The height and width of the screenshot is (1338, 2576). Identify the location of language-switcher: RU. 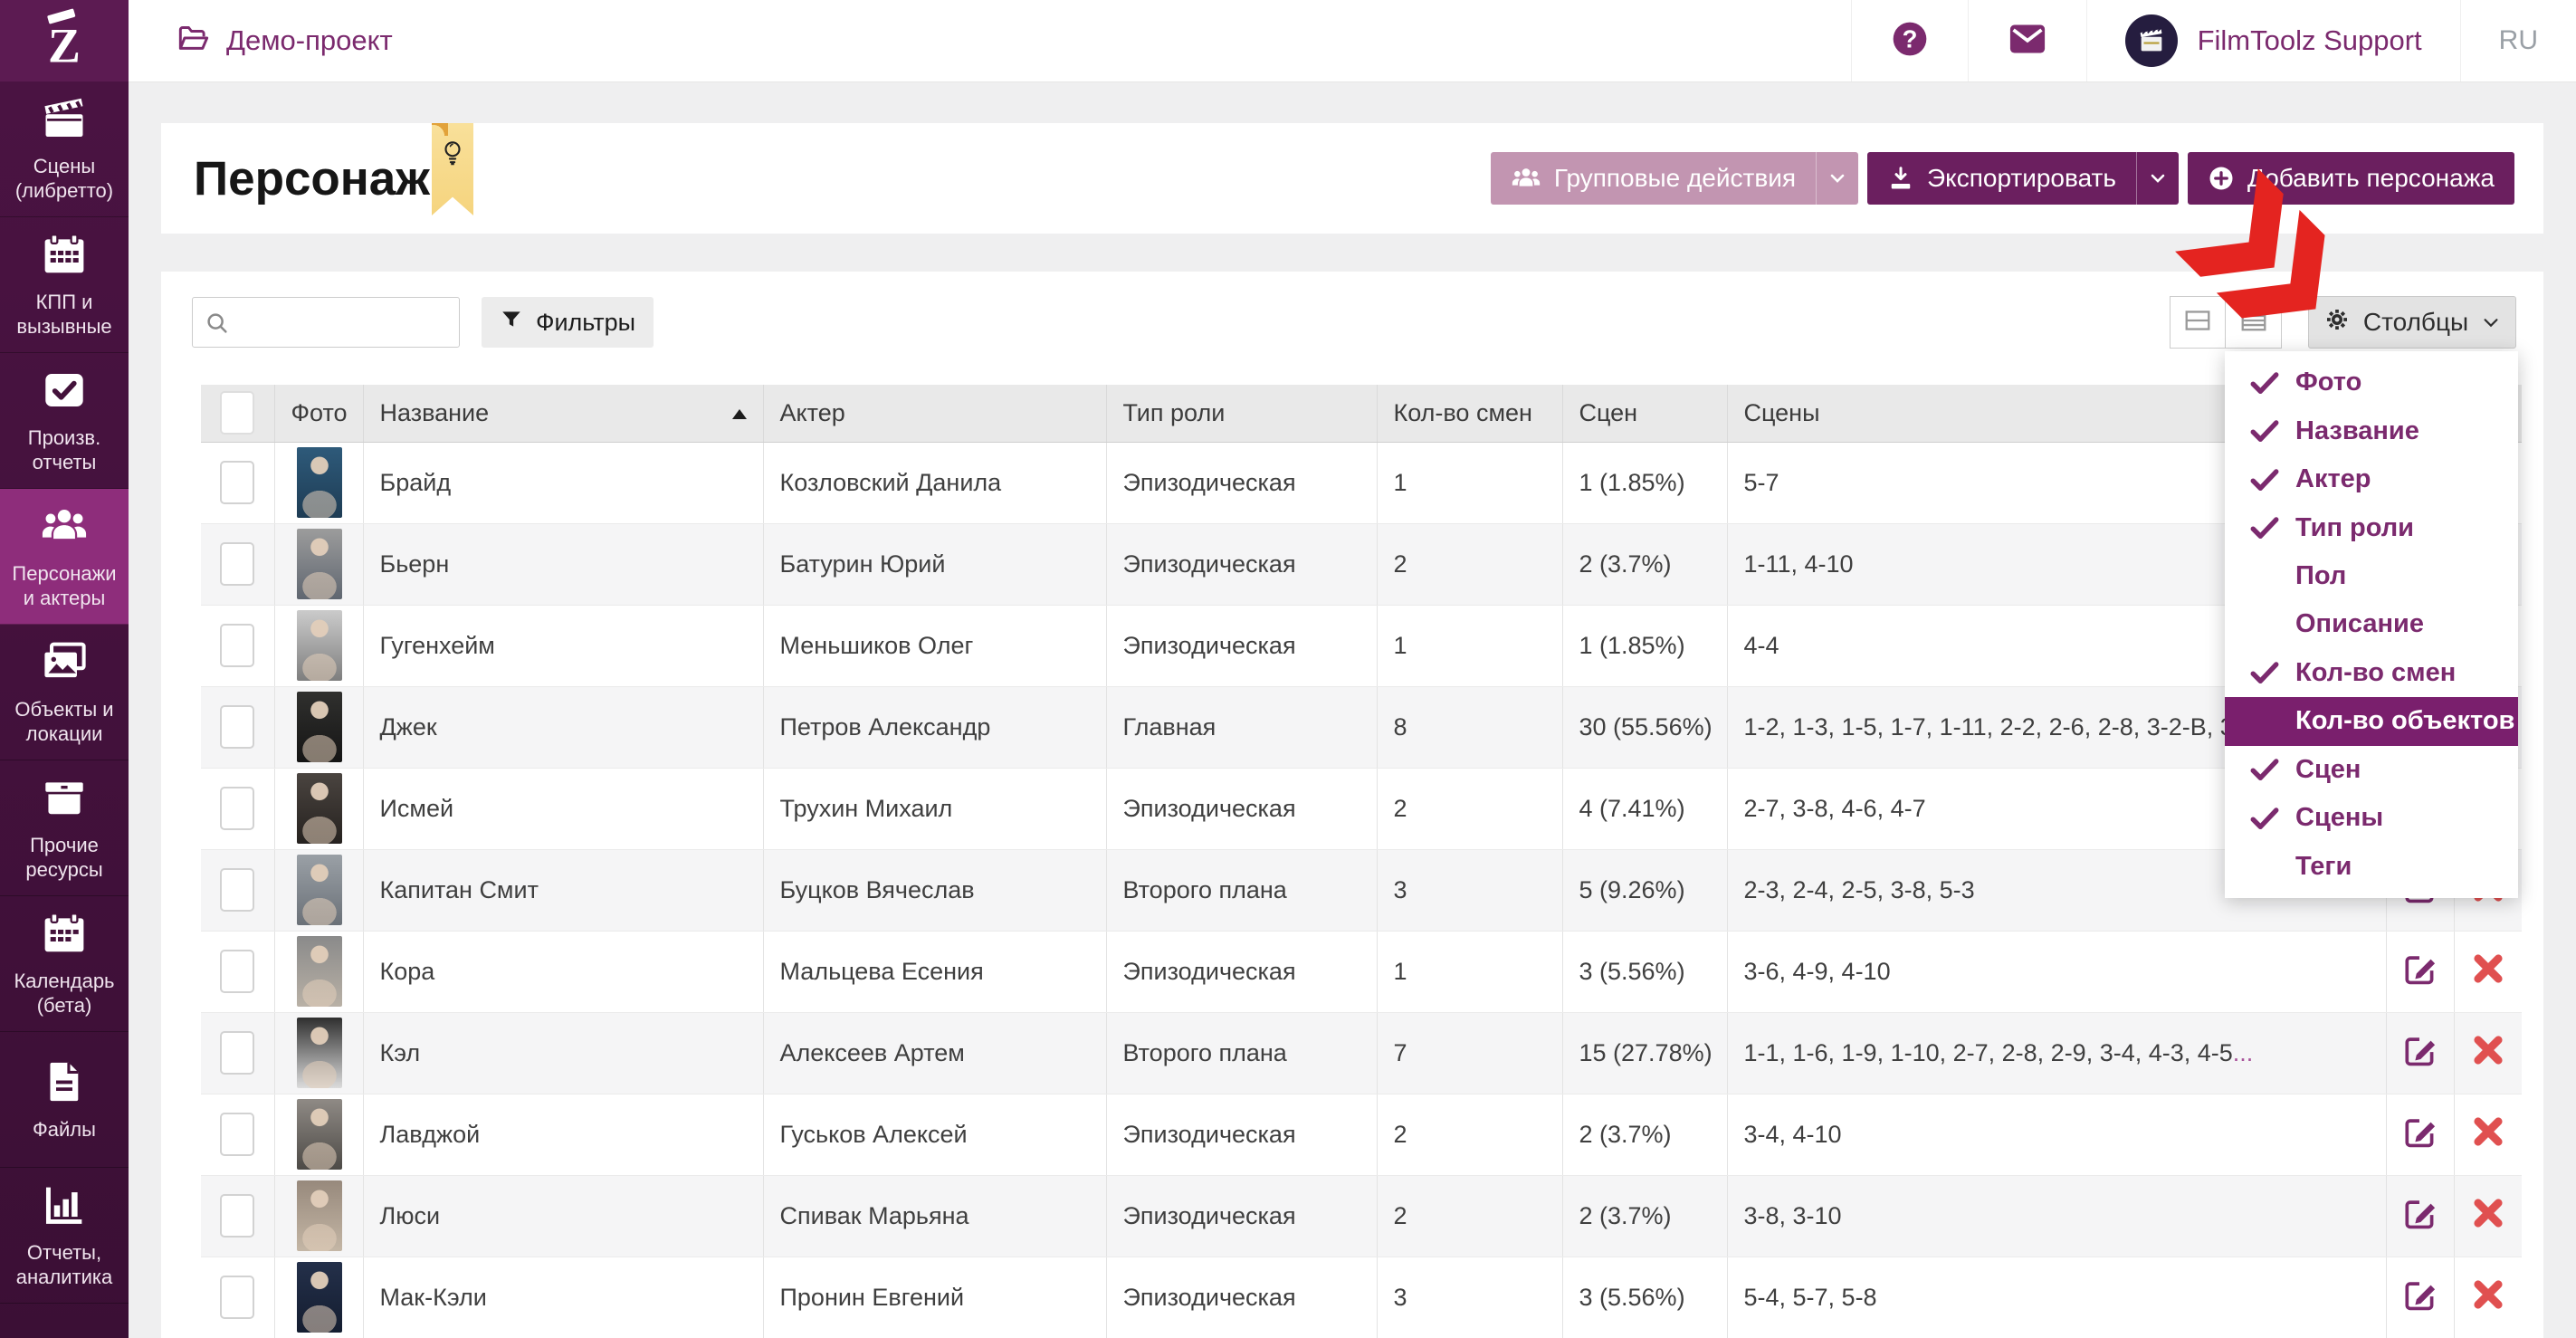
(2518, 40).